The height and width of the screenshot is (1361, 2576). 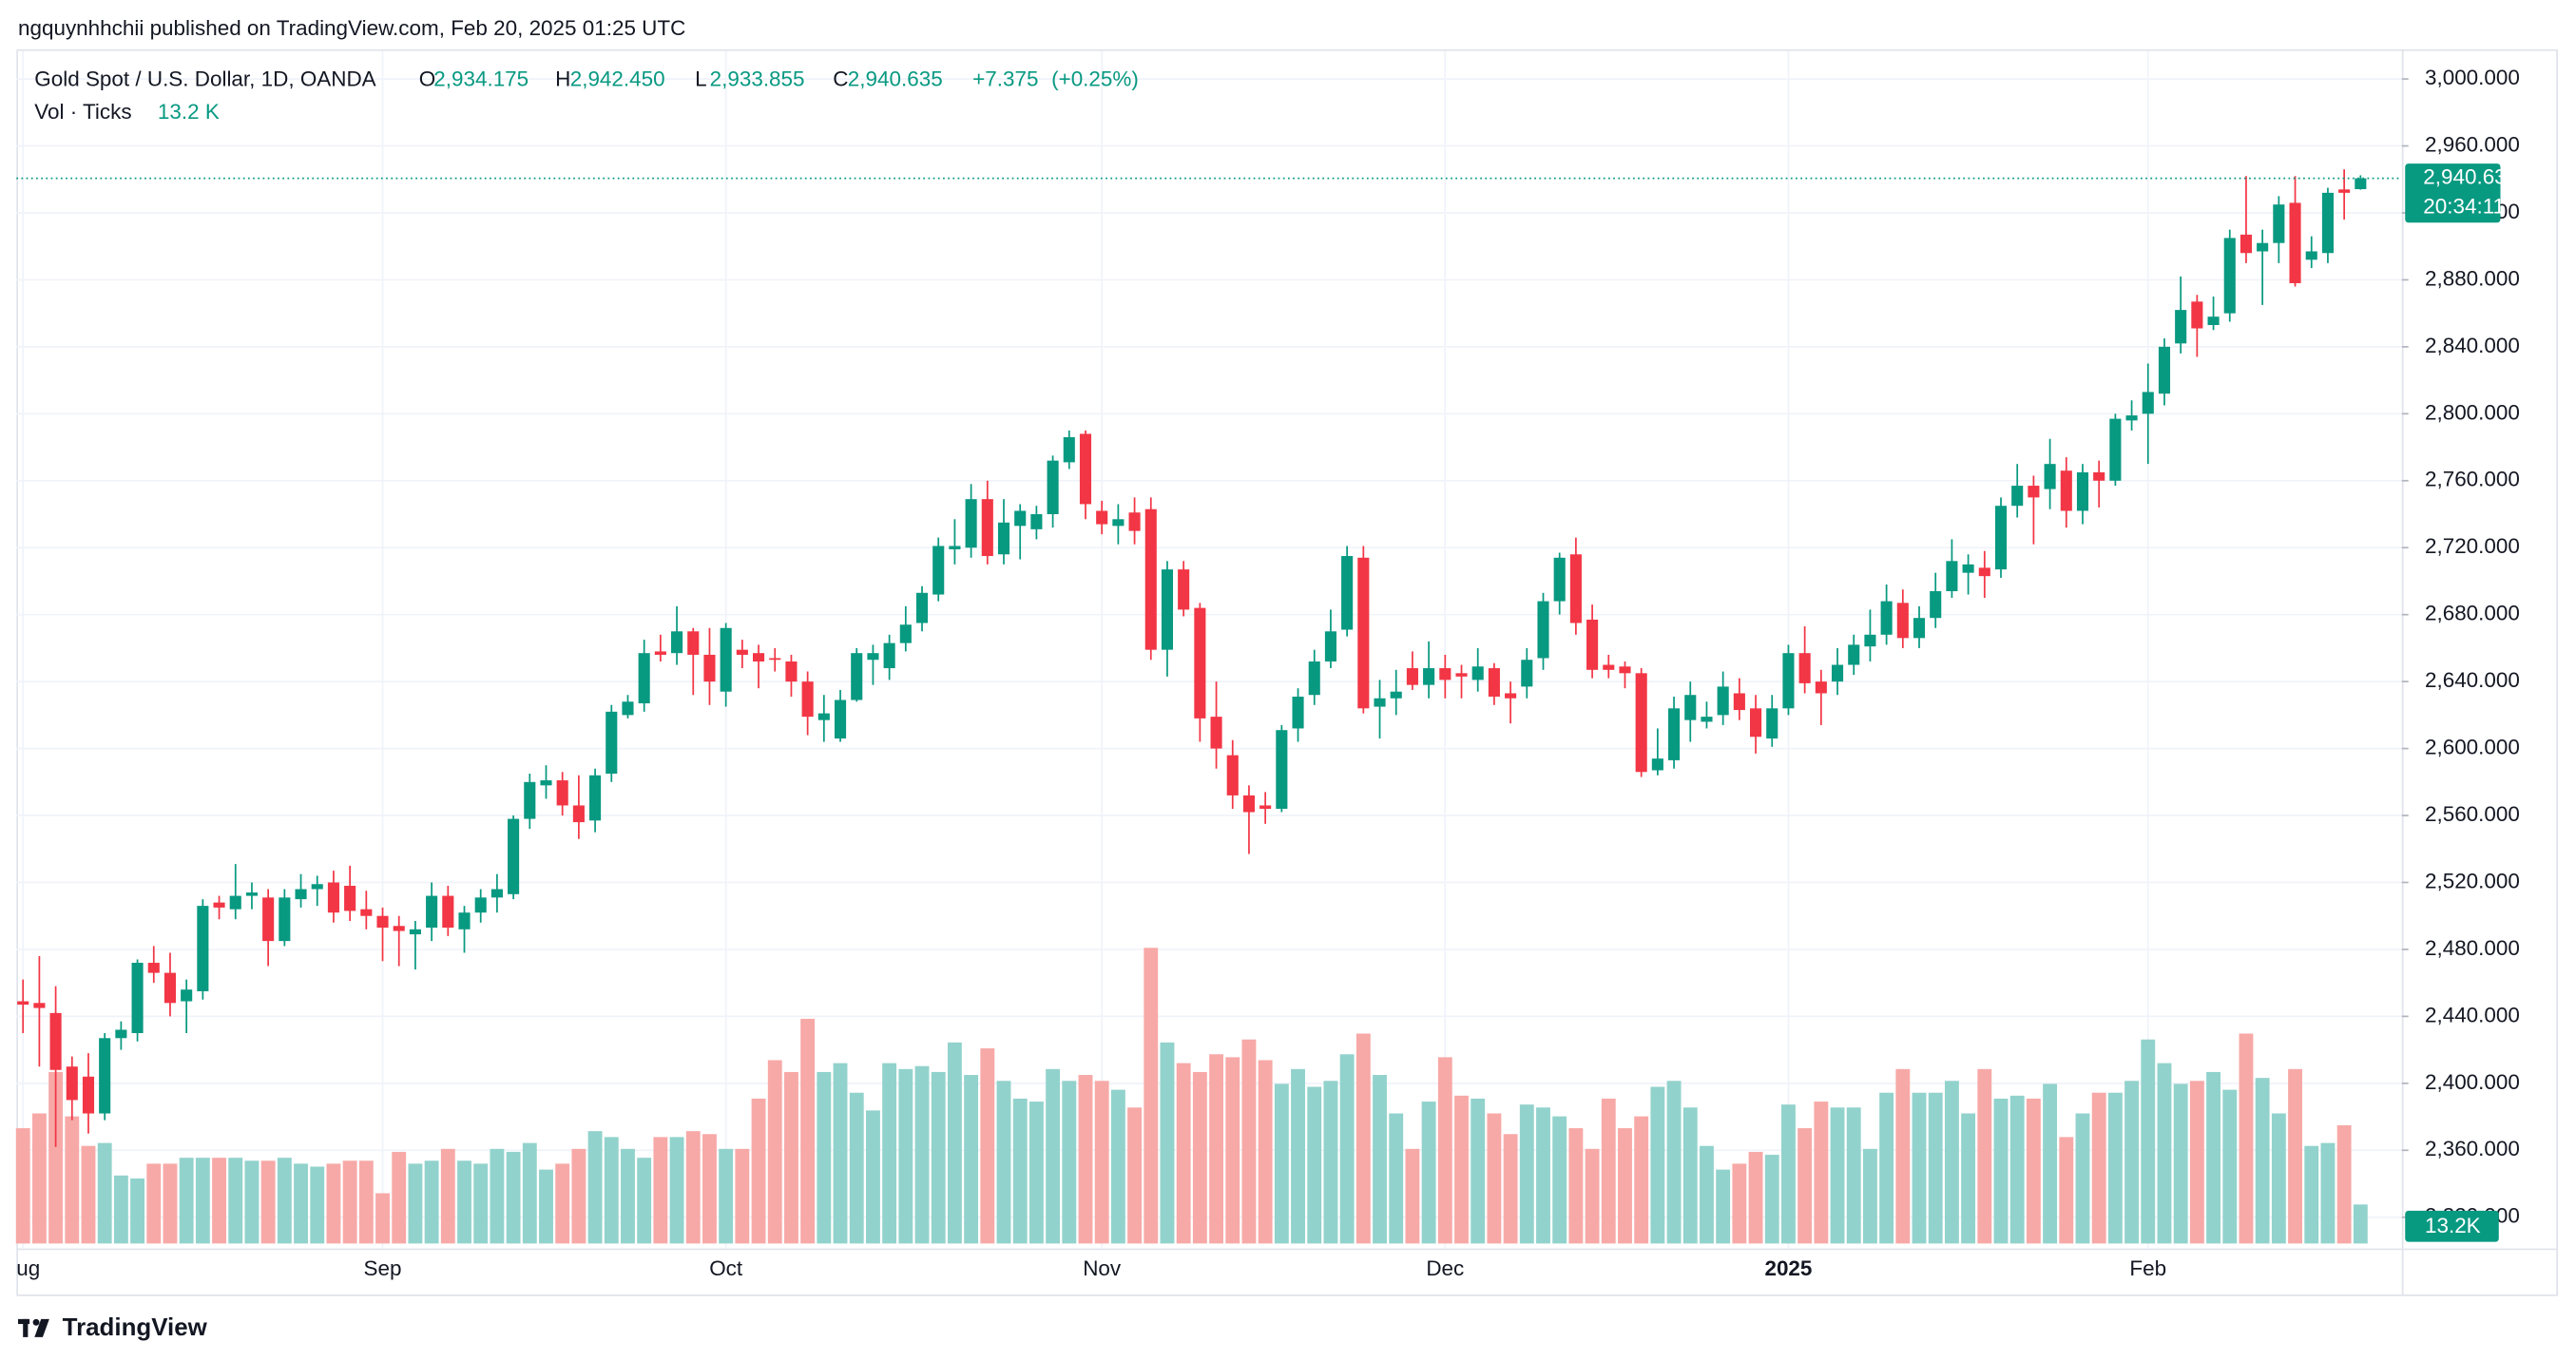 What do you see at coordinates (2472, 144) in the screenshot?
I see `y-tick-label: 2,960.000` at bounding box center [2472, 144].